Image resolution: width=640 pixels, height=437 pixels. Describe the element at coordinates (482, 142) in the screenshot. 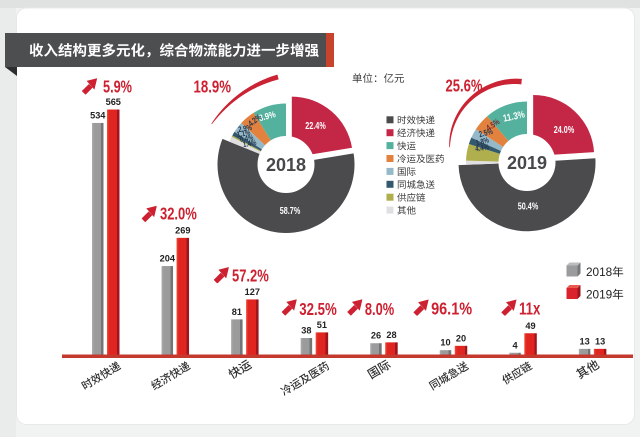

I see `svg-text: 1.8%` at that location.